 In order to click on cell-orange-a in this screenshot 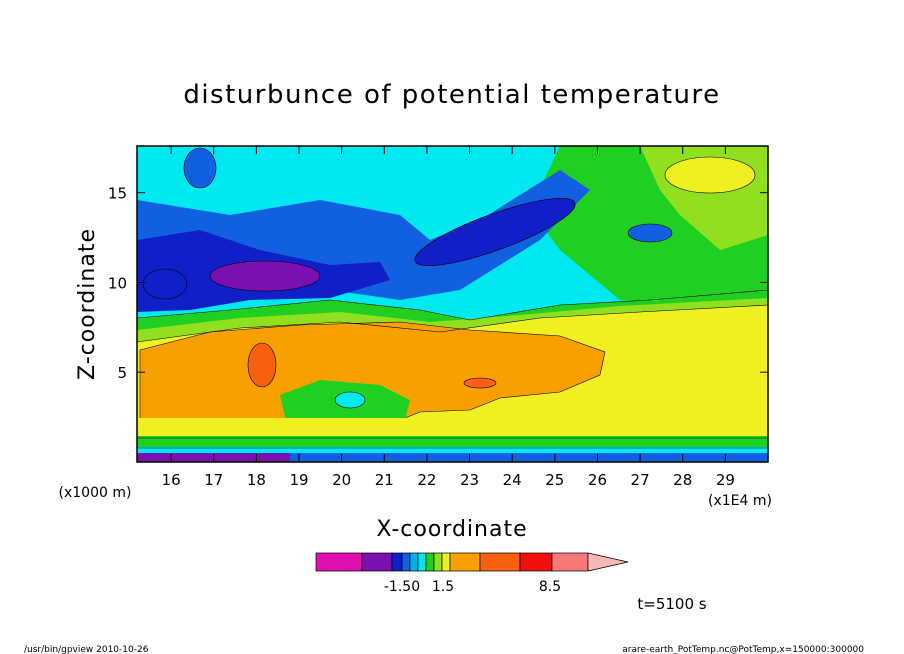, I will do `click(262, 365)`.